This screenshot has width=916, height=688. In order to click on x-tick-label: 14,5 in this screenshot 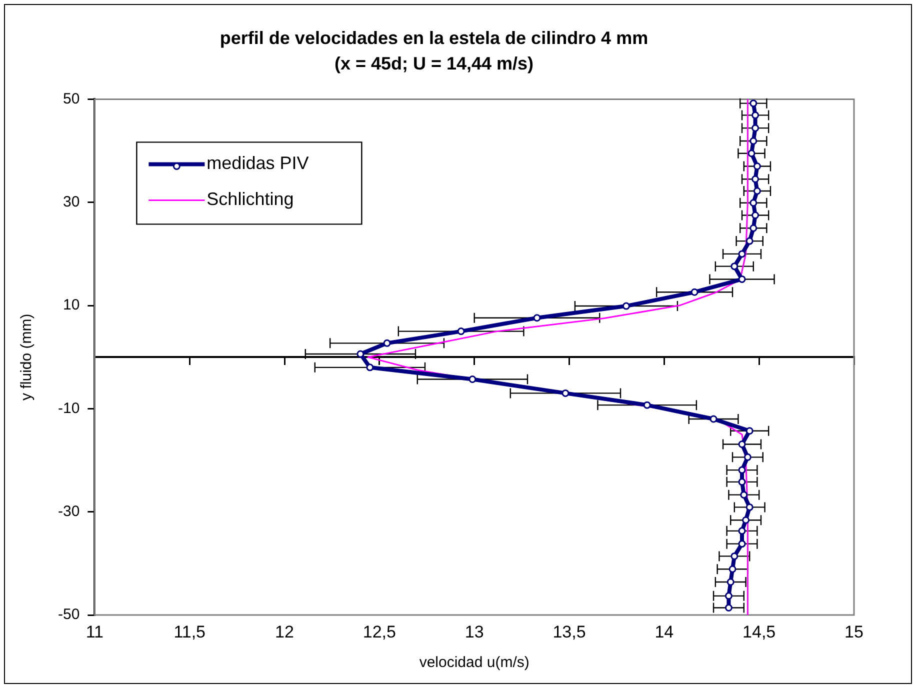, I will do `click(759, 632)`.